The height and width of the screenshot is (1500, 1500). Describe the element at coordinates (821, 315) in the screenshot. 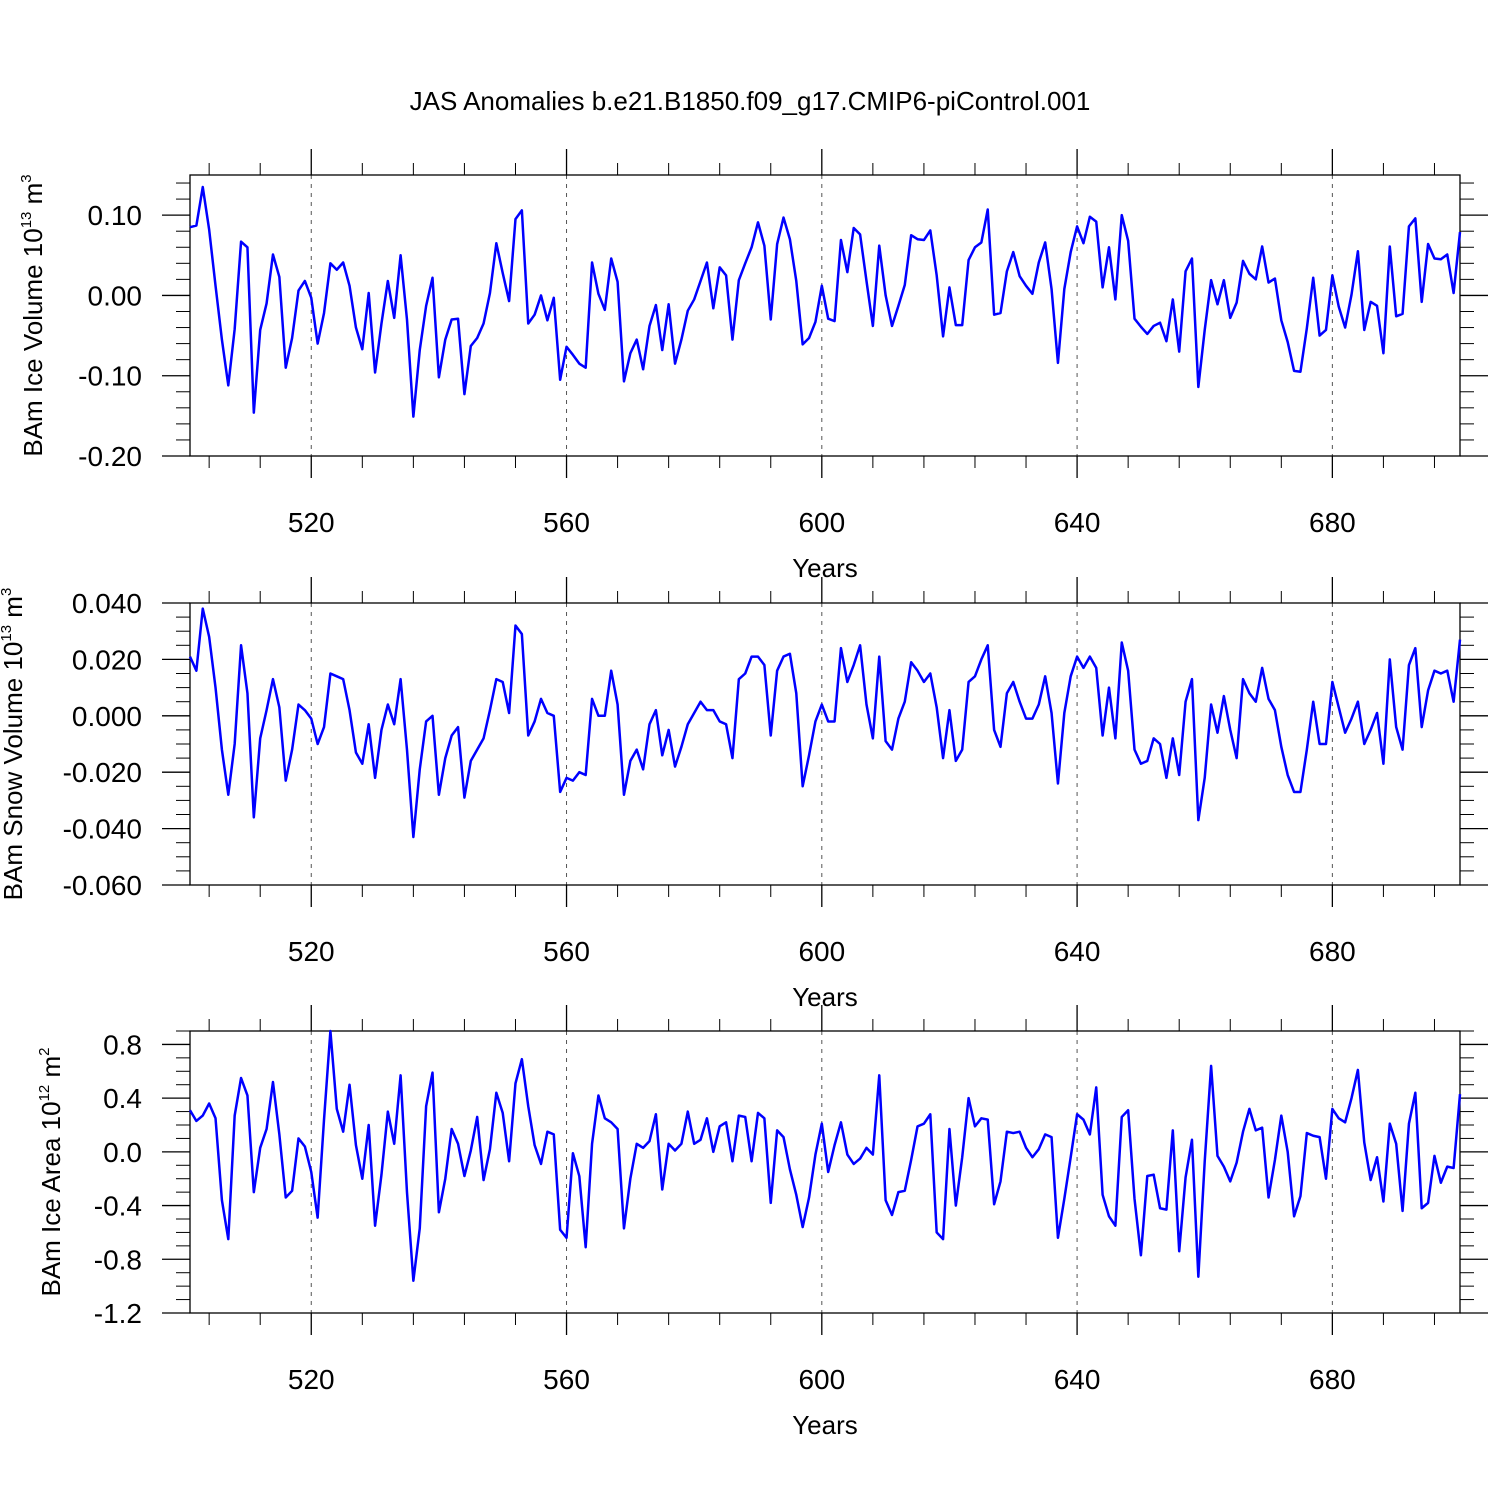

I see `ice-volume-grid` at that location.